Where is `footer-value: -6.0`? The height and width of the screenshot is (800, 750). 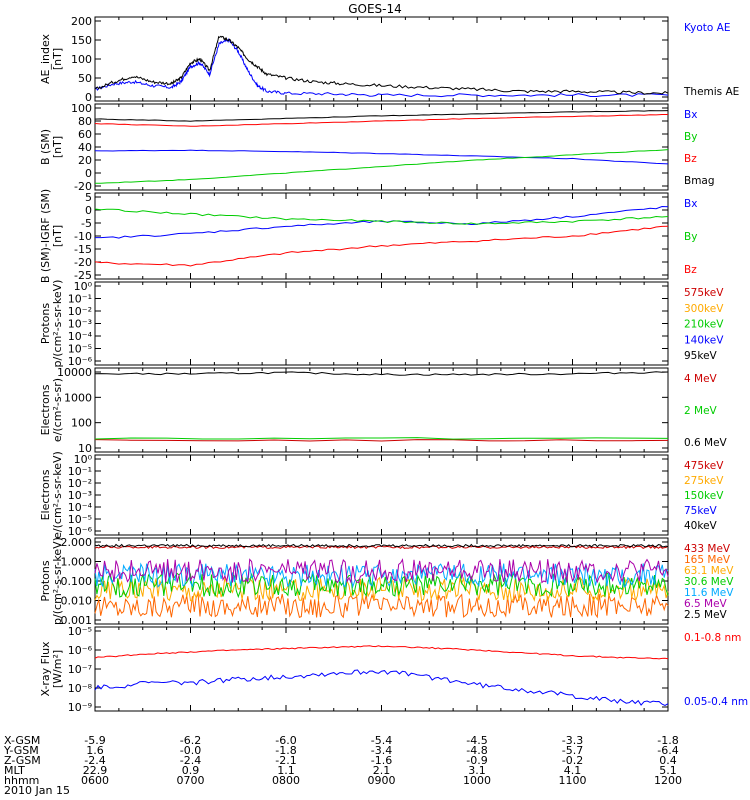
footer-value: -6.0 is located at coordinates (285, 740).